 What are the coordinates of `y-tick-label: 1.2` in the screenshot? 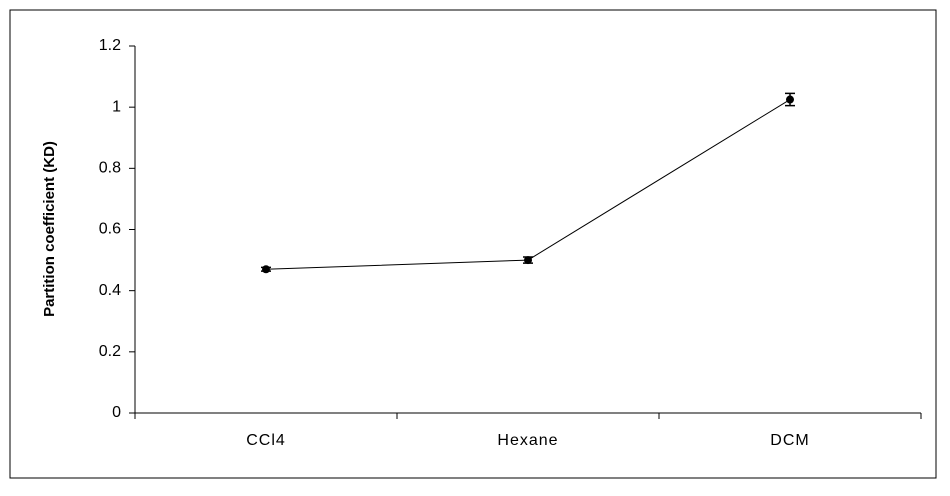 It's located at (110, 45).